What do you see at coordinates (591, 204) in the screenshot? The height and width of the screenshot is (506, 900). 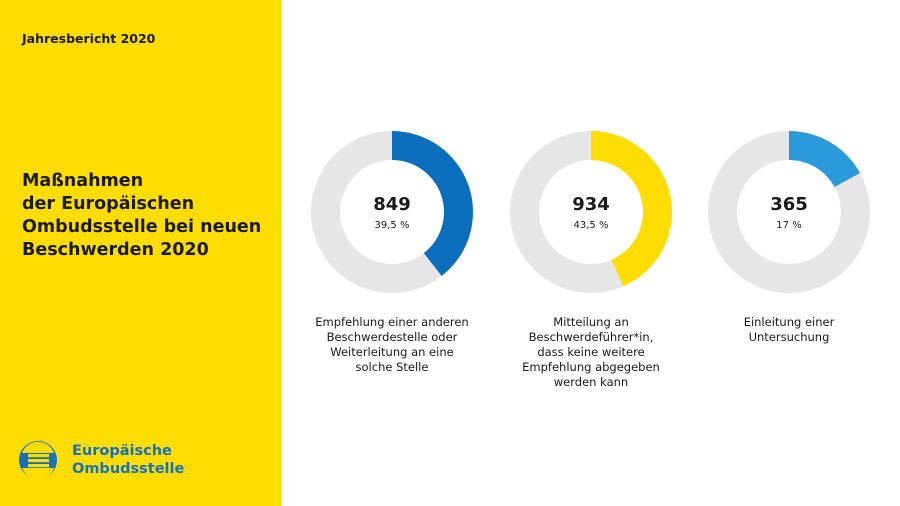 I see `donut-value: 934` at bounding box center [591, 204].